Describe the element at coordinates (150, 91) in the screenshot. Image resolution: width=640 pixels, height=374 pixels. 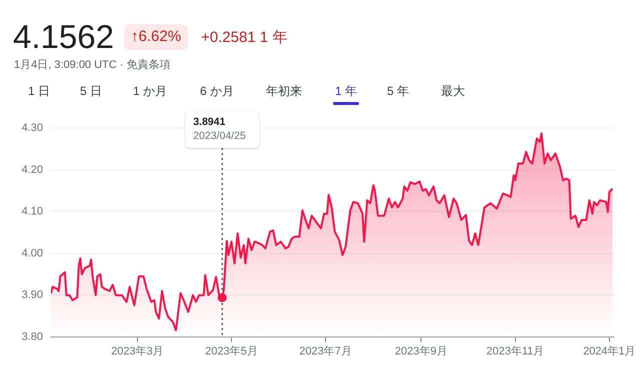
I see `text: 1 か月` at that location.